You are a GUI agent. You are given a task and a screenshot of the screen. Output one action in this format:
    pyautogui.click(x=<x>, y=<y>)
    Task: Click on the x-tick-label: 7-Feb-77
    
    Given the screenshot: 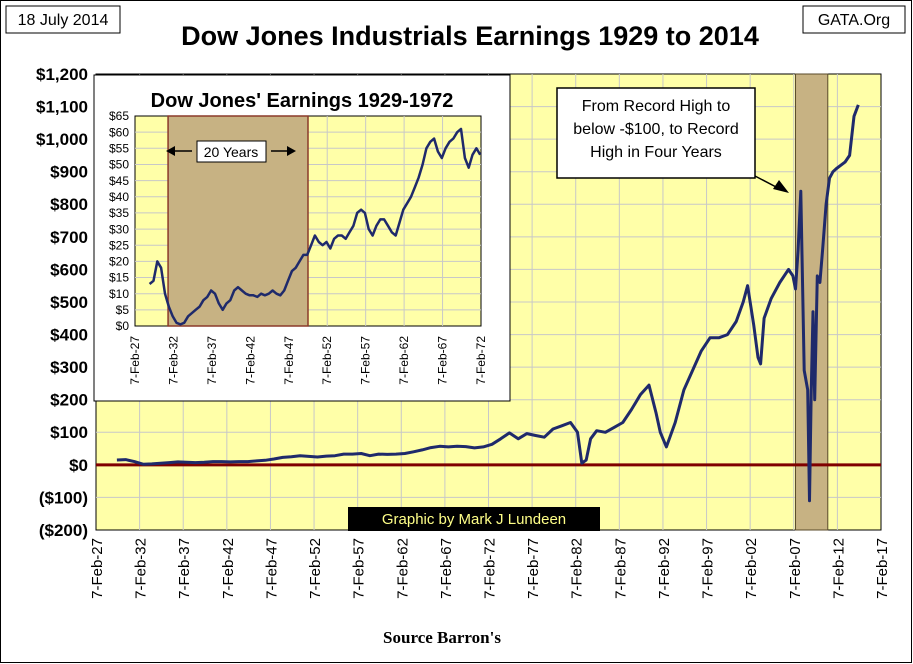 What is the action you would take?
    pyautogui.click(x=533, y=568)
    